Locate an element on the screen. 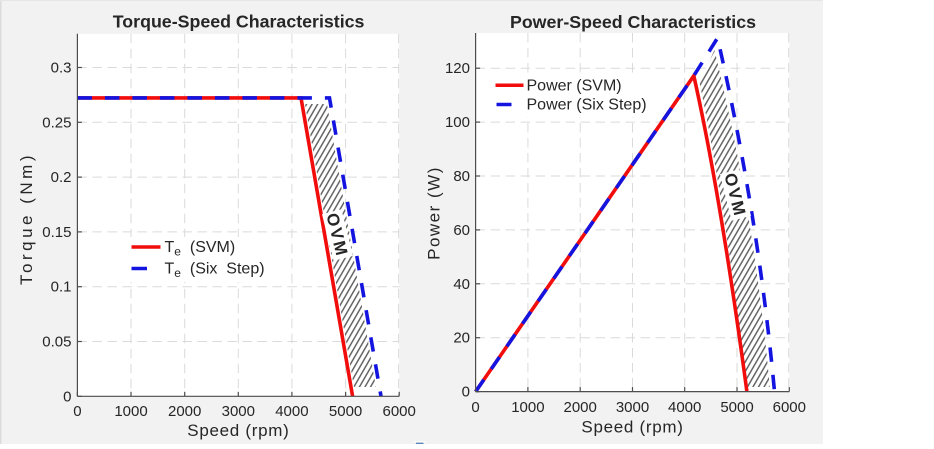  svg-text: 0.2 is located at coordinates (61, 177).